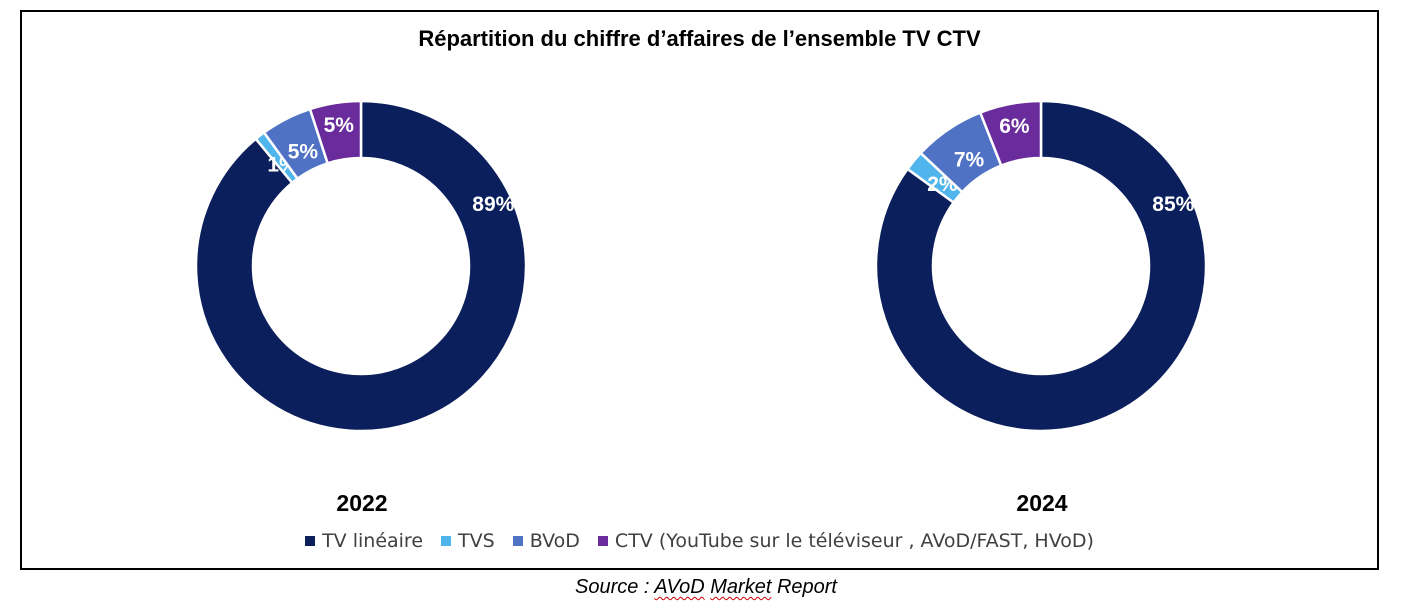 Image resolution: width=1412 pixels, height=616 pixels. I want to click on slice-2022-ctv, so click(335, 132).